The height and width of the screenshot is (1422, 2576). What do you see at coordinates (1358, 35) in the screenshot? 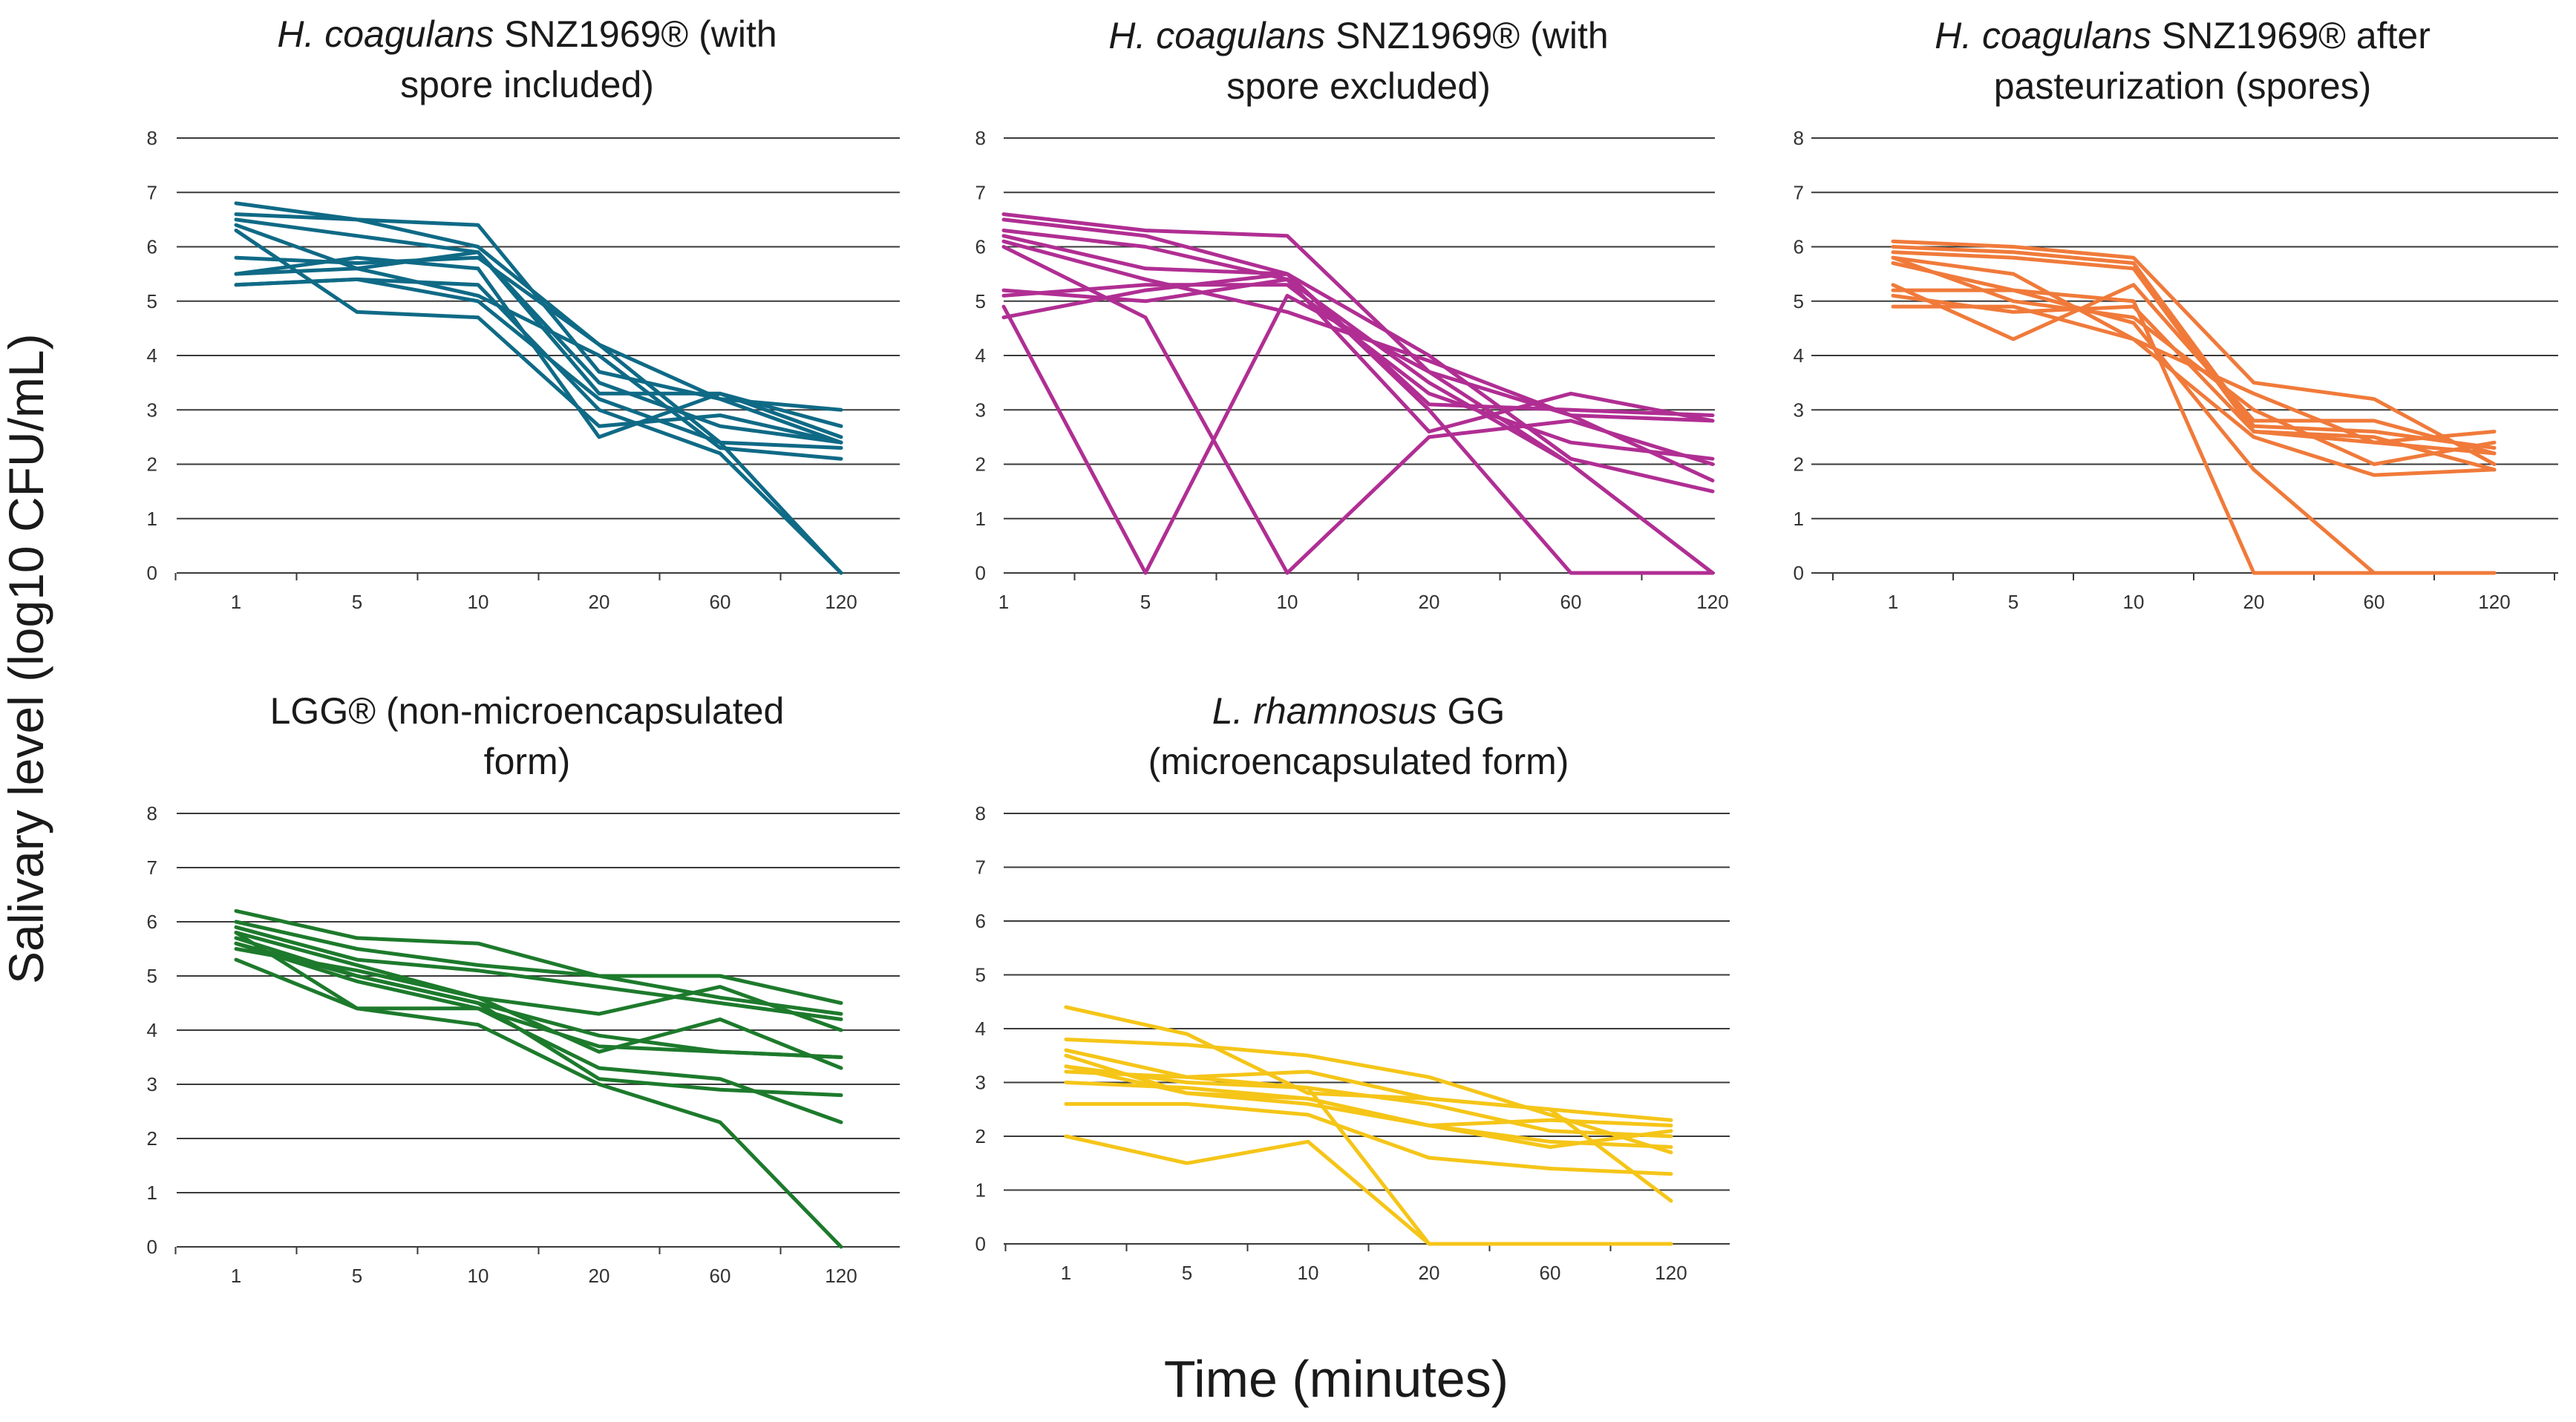
I see `panel-title-2-line1: H. coagulans SNZ1969® (with` at bounding box center [1358, 35].